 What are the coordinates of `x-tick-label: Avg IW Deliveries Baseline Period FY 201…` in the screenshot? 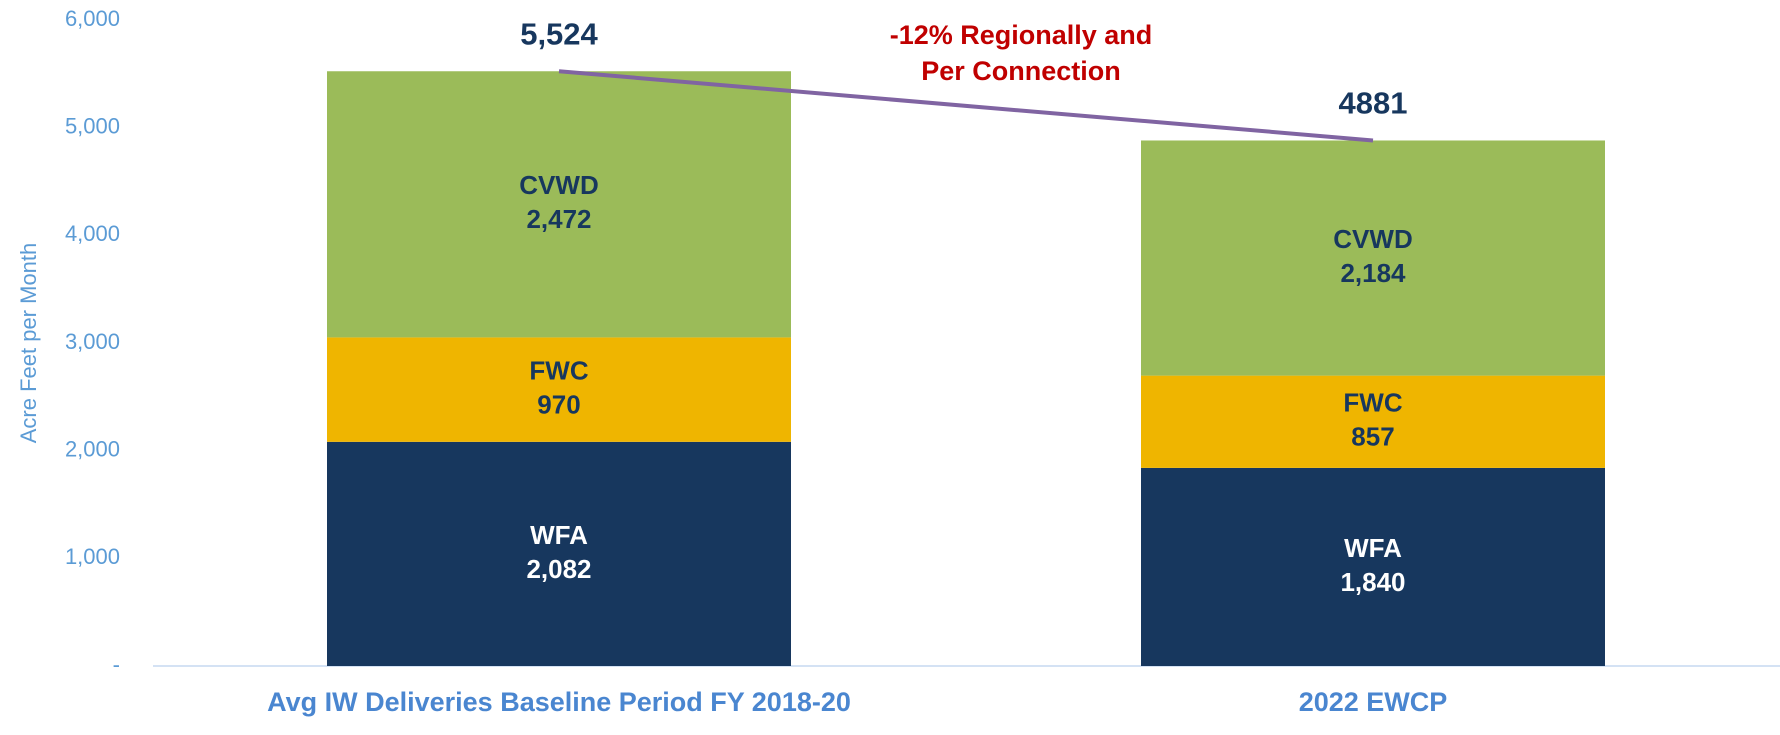 It's located at (559, 702).